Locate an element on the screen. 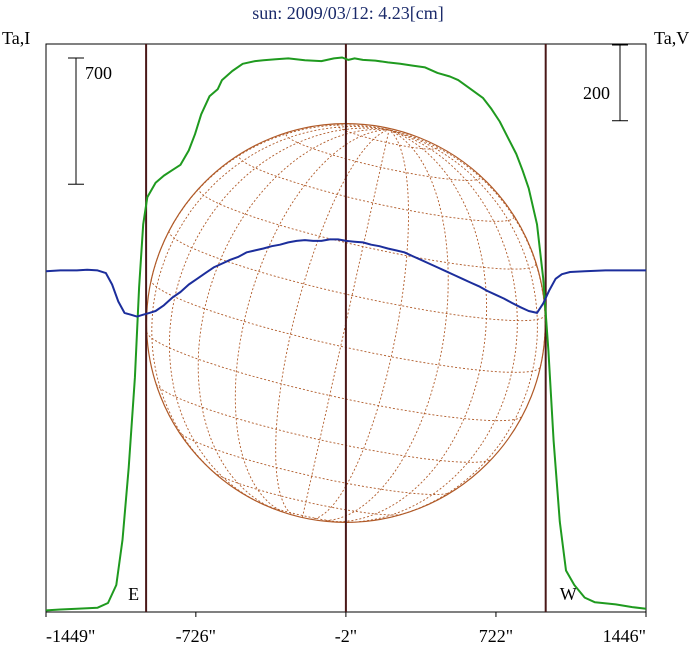 The width and height of the screenshot is (696, 649). x-tick-label: 722" is located at coordinates (496, 636).